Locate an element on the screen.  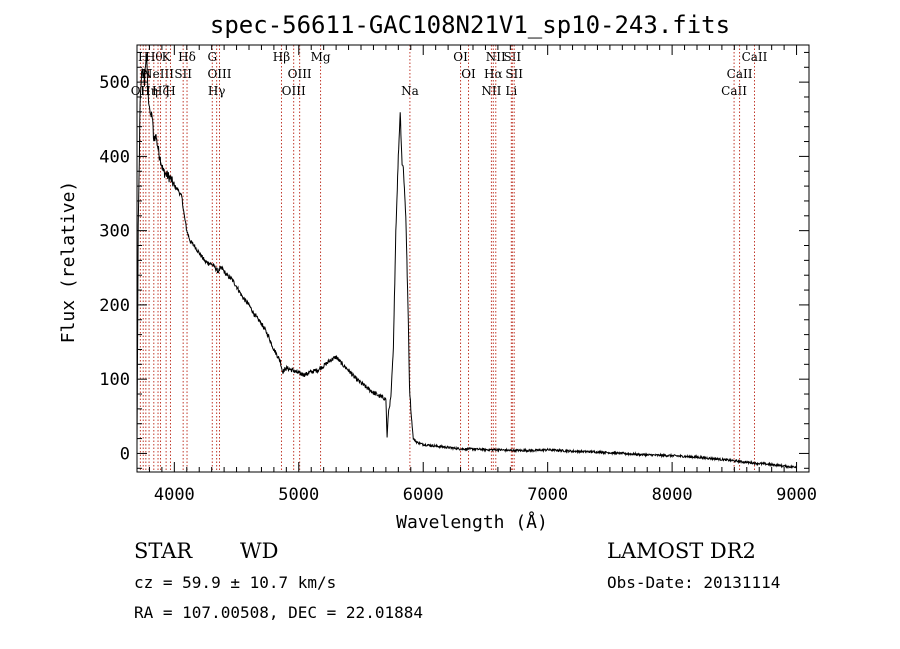
line-marker-label: Hθ is located at coordinates (154, 57).